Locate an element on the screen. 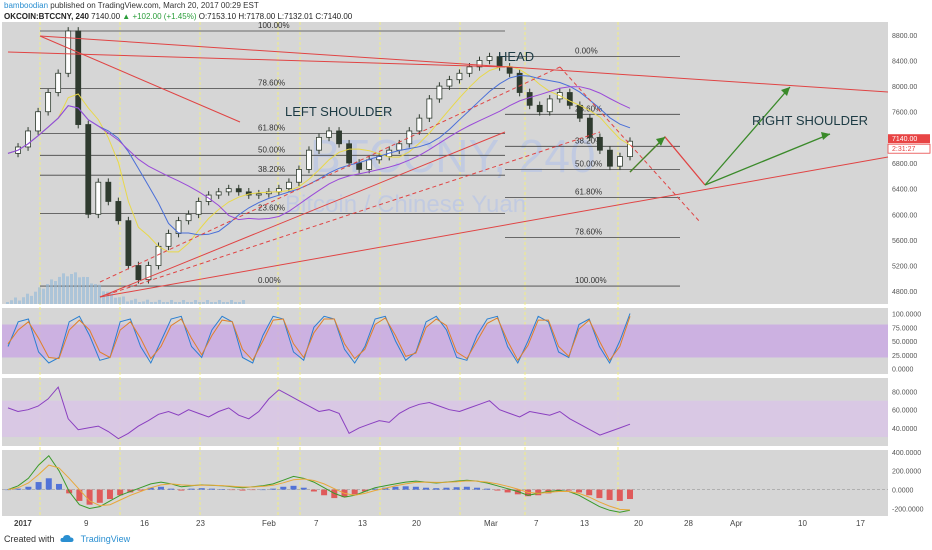 The image size is (932, 550). rsi-line is located at coordinates (319, 413).